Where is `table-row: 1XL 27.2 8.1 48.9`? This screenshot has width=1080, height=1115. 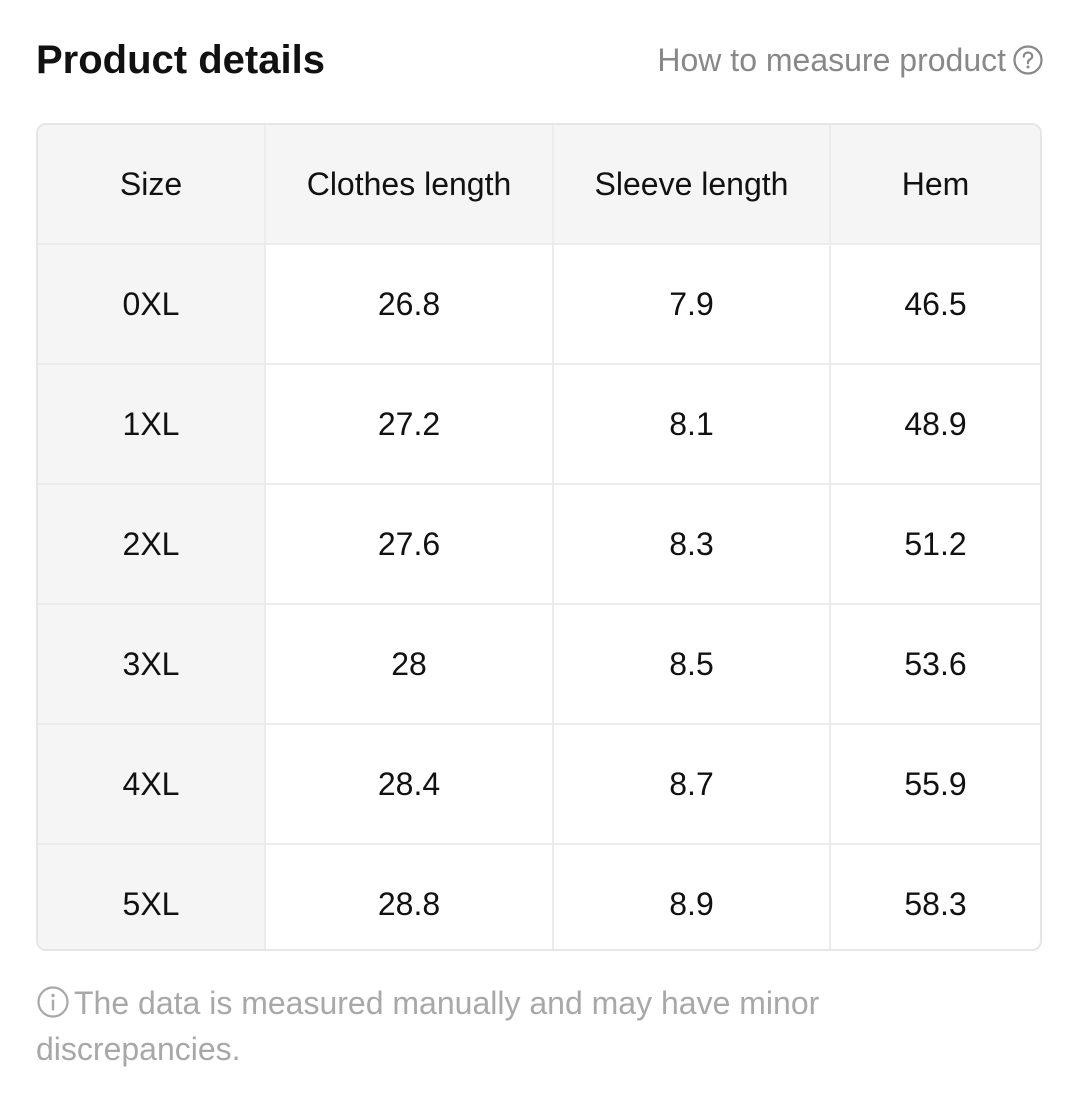 table-row: 1XL 27.2 8.1 48.9 is located at coordinates (539, 424).